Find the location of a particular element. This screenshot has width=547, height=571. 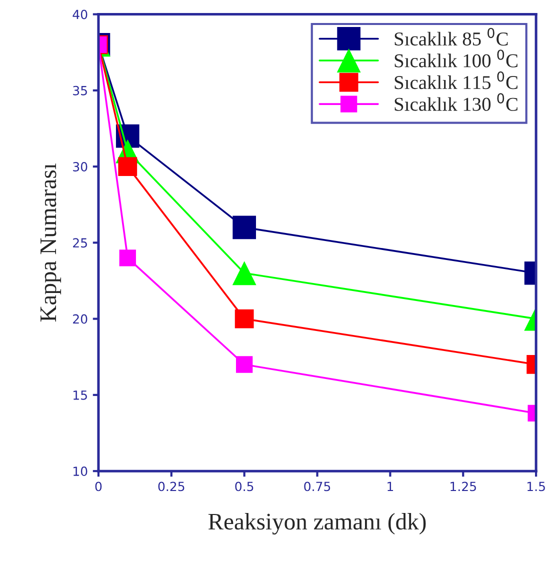

y-axis-title: Kappa Numarası is located at coordinates (51, 242).